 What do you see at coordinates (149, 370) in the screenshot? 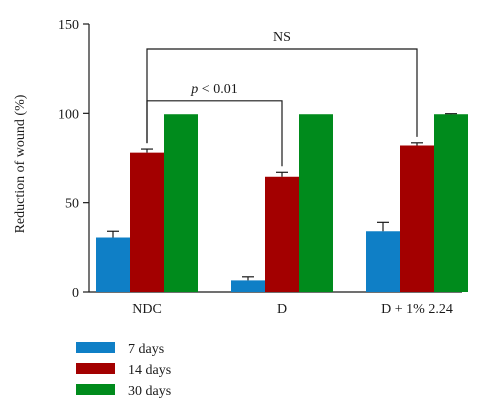
I see `legend-label: 14 days` at bounding box center [149, 370].